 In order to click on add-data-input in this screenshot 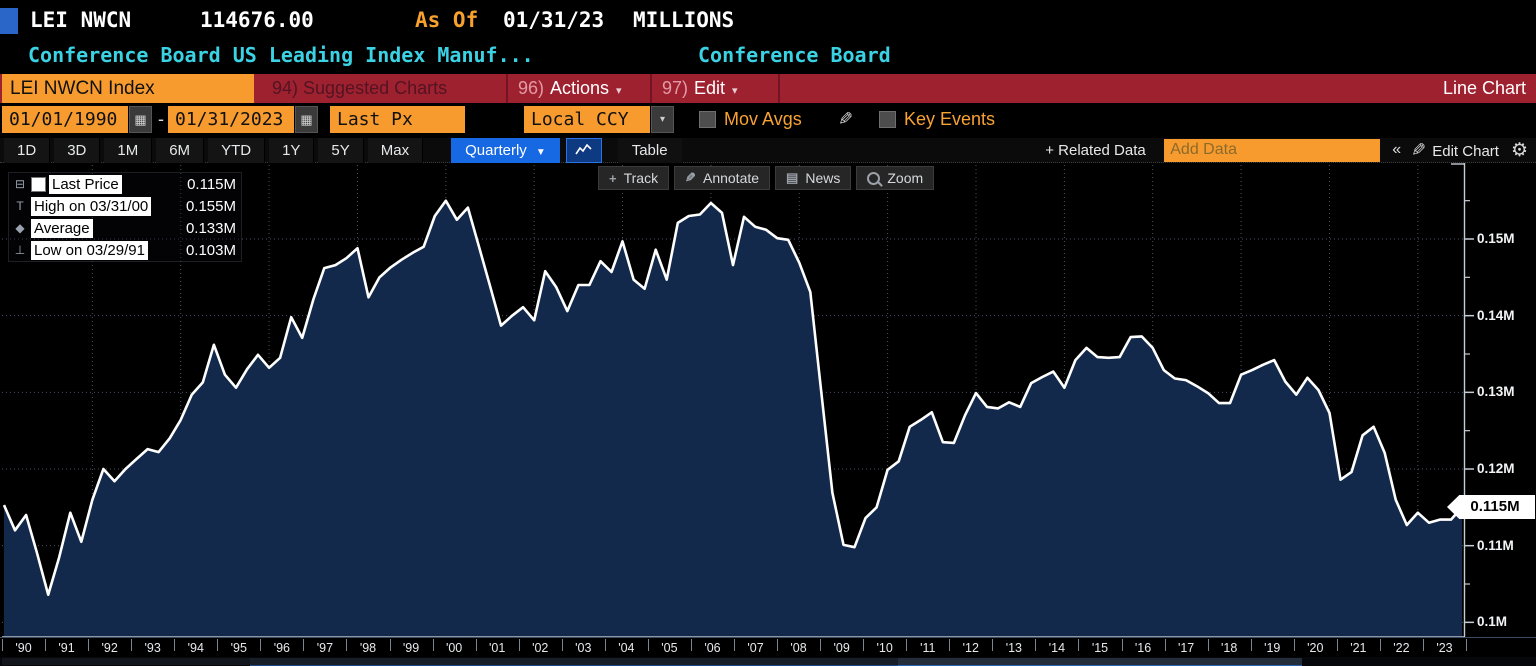, I will do `click(1272, 150)`.